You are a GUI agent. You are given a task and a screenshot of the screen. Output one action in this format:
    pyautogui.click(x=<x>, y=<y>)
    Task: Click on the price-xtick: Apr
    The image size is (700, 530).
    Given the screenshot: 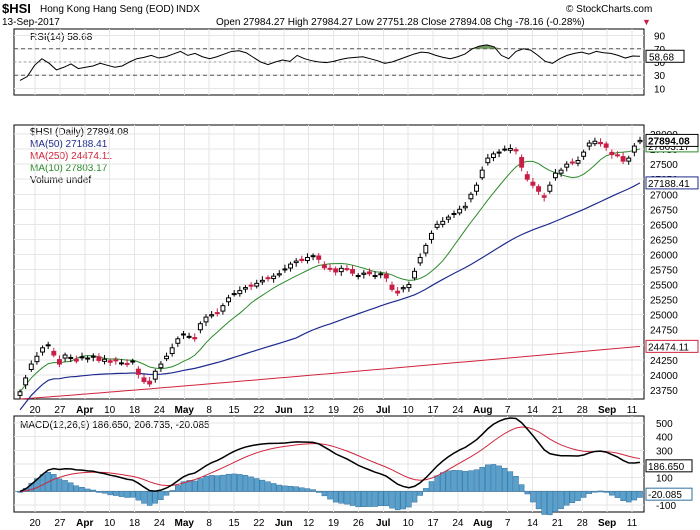 What is the action you would take?
    pyautogui.click(x=84, y=410)
    